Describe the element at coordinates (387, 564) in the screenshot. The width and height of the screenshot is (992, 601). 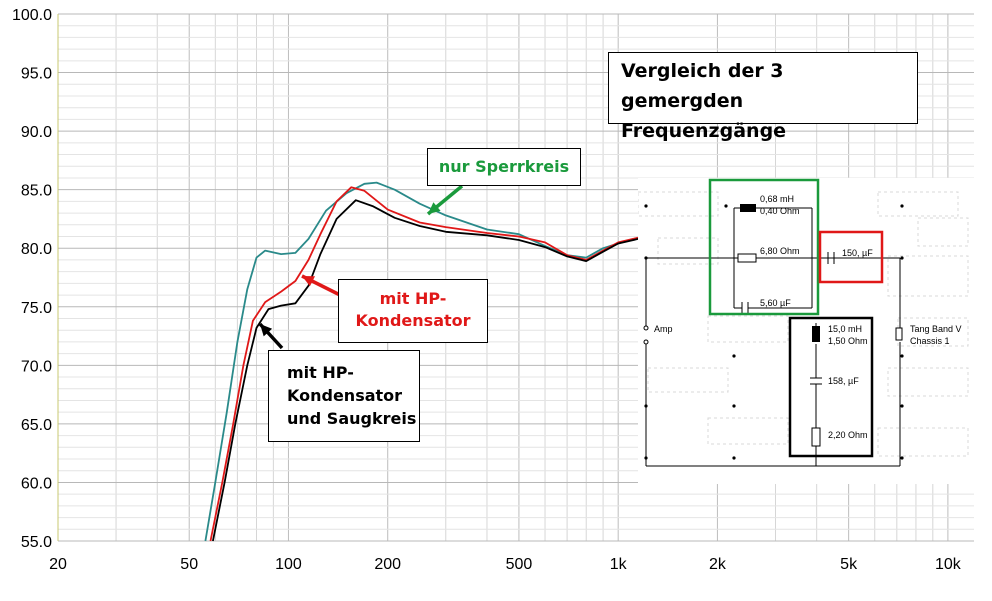
I see `x-tick-label: 200` at that location.